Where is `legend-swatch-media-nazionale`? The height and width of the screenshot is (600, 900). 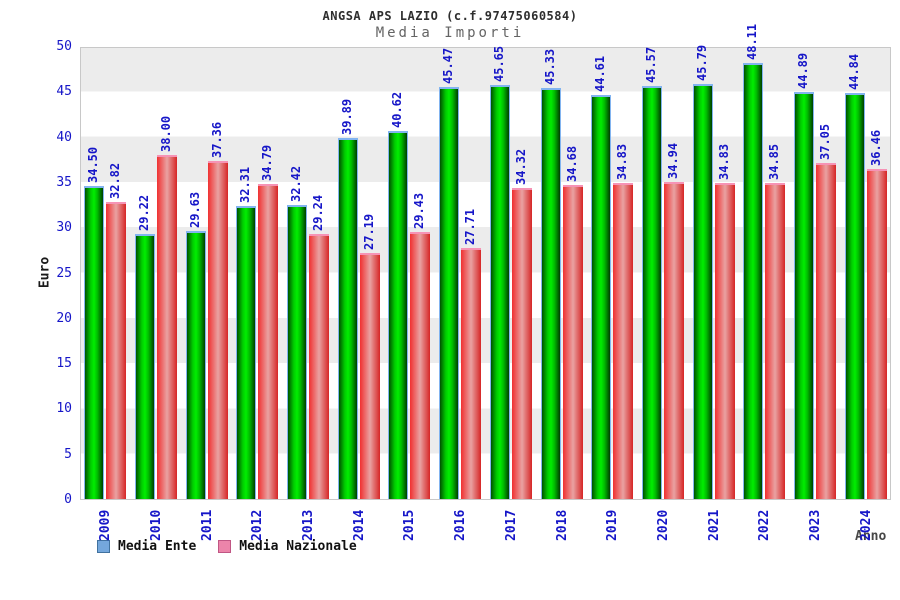 legend-swatch-media-nazionale is located at coordinates (225, 546).